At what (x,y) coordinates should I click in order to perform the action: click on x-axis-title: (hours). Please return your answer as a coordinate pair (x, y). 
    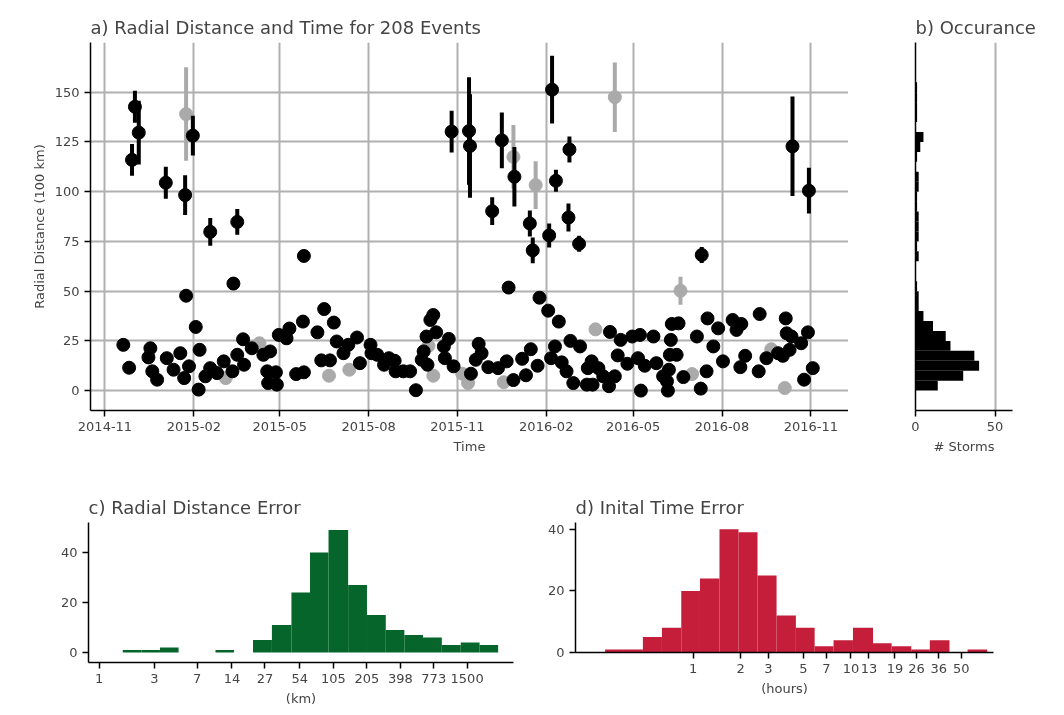
    Looking at the image, I should click on (784, 688).